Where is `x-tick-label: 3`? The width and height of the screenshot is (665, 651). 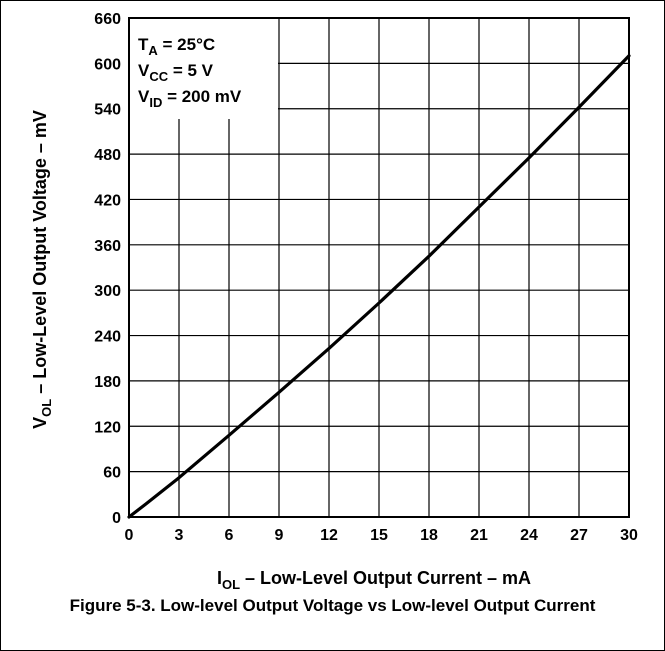 x-tick-label: 3 is located at coordinates (179, 535).